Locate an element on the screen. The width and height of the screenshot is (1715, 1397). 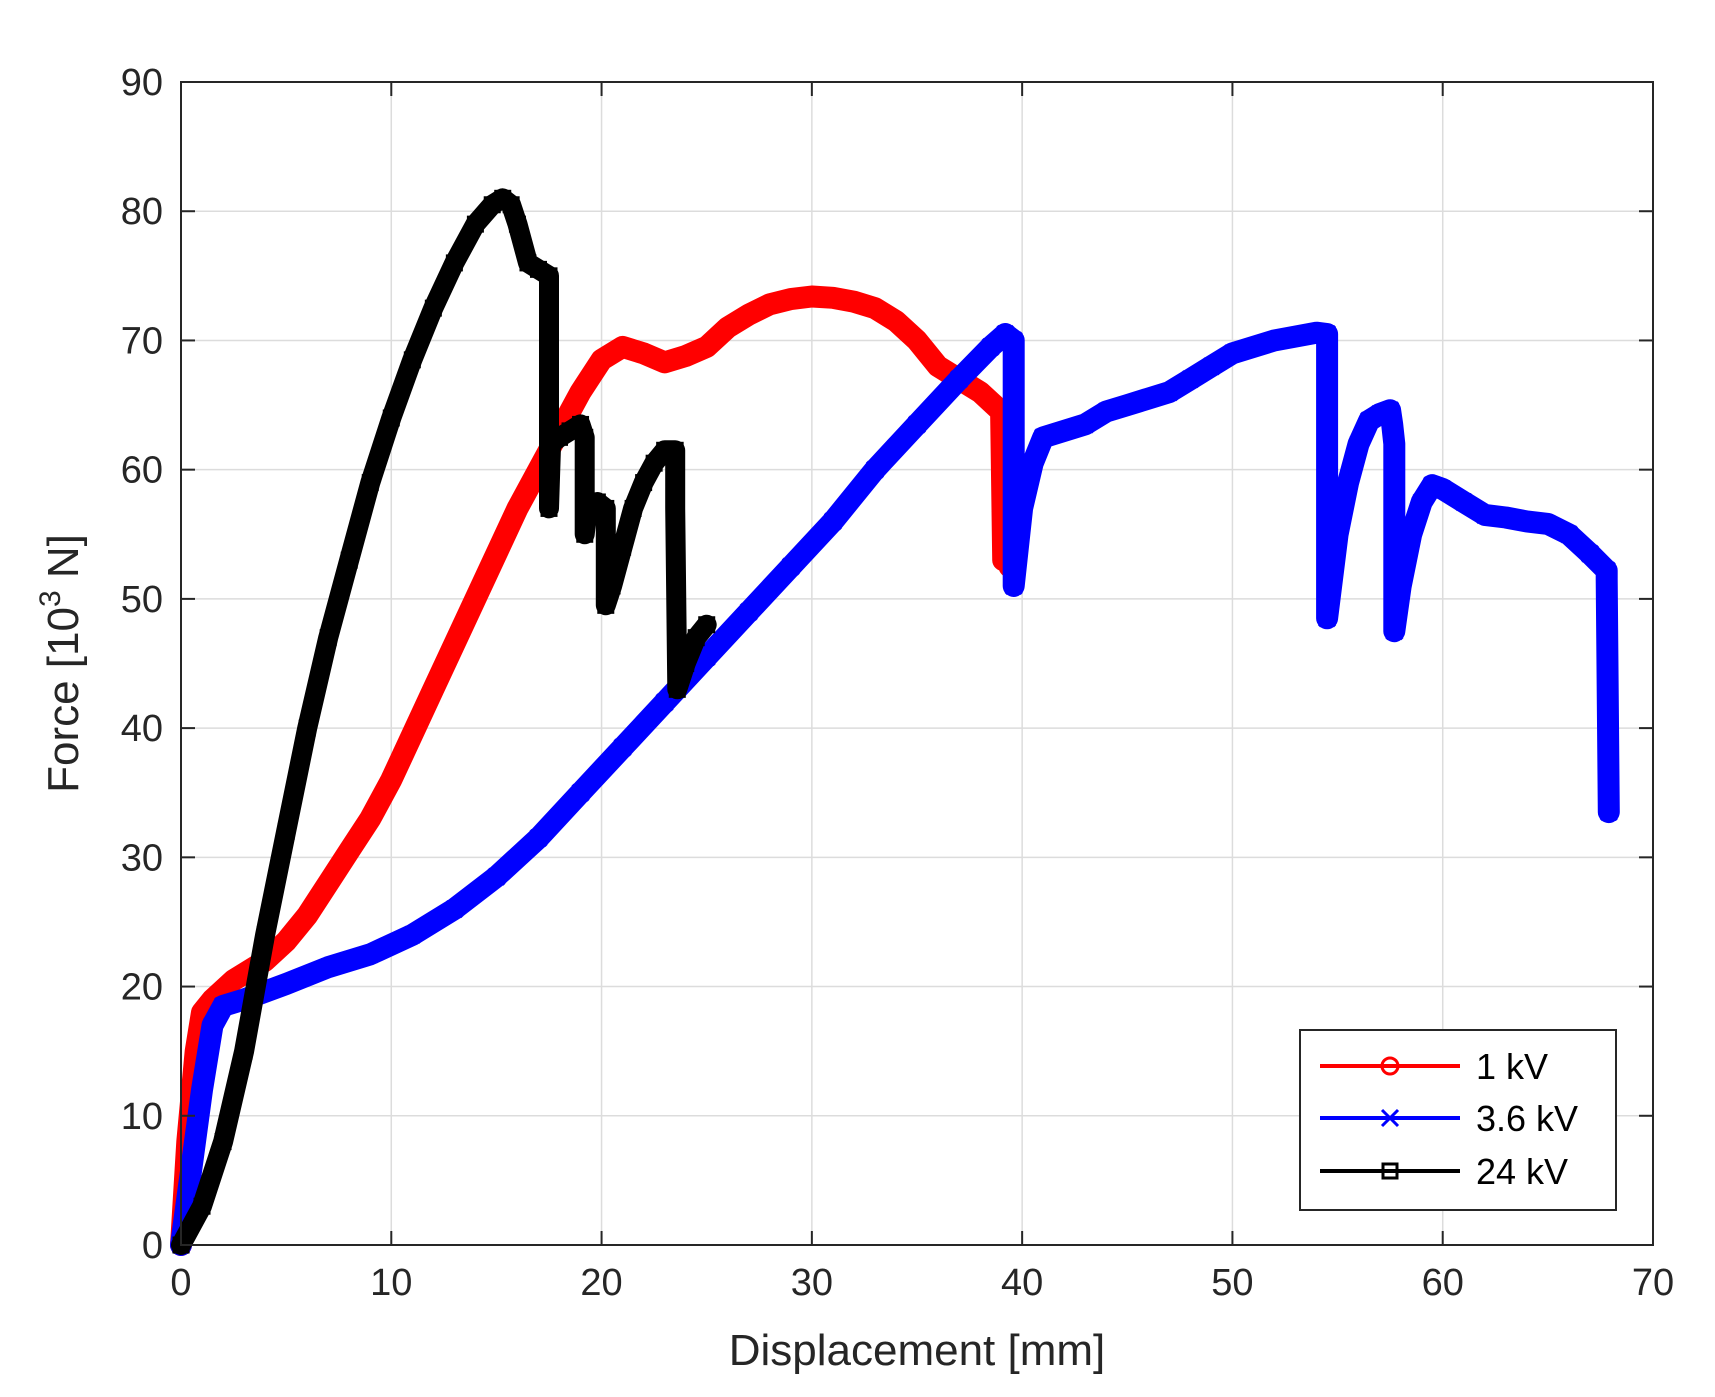
y-tick-label: 60 is located at coordinates (142, 471).